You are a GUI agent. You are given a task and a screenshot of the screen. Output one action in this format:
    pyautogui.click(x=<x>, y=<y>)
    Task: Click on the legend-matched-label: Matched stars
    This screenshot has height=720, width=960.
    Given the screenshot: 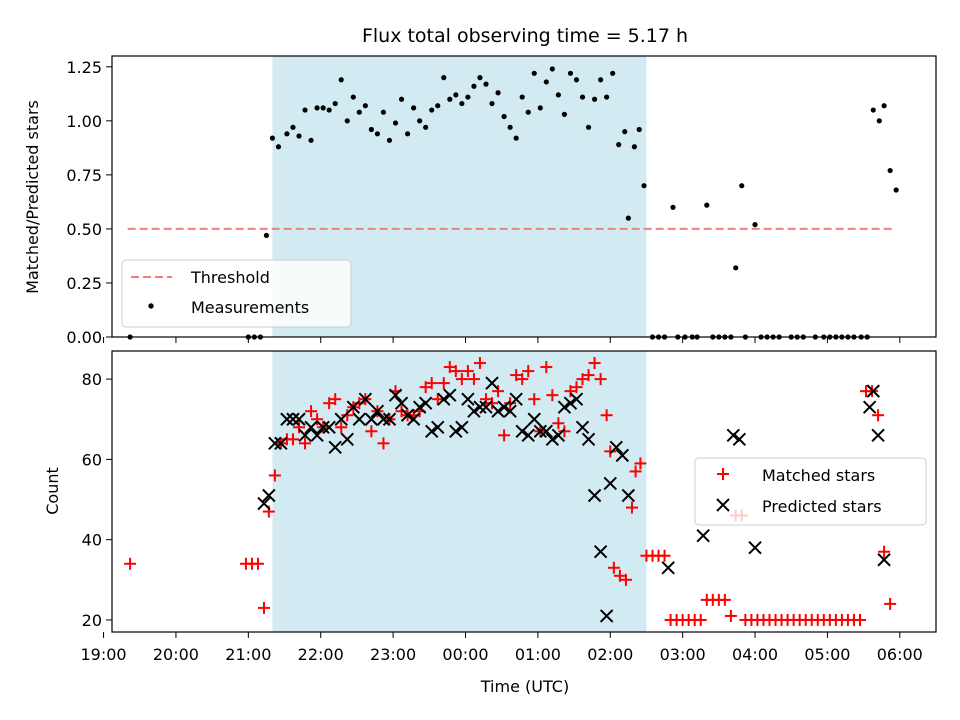 What is the action you would take?
    pyautogui.click(x=818, y=475)
    